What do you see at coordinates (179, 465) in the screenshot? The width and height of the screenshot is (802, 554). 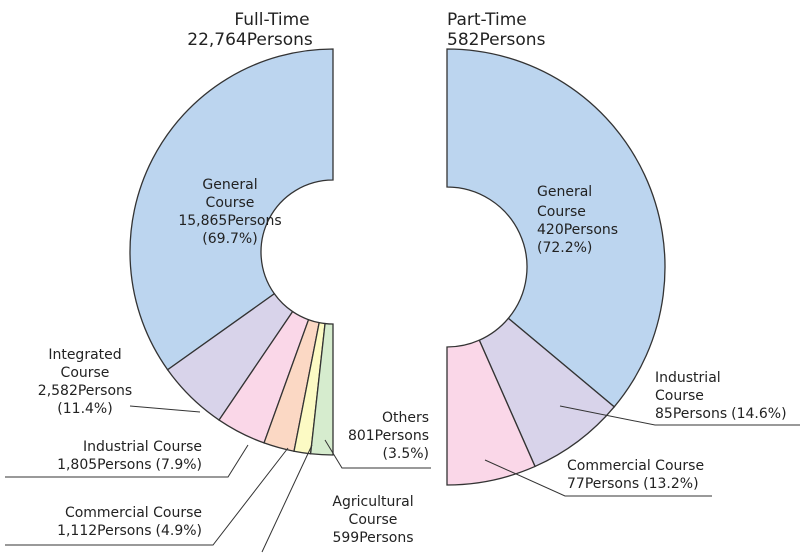 I see `percent-label: (7.9%)` at bounding box center [179, 465].